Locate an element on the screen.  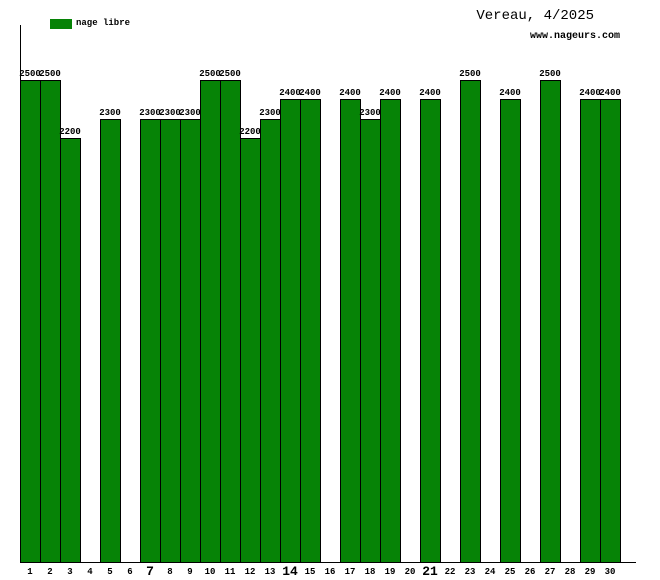
bar-value-label-day-23: 2500 is located at coordinates (470, 74).